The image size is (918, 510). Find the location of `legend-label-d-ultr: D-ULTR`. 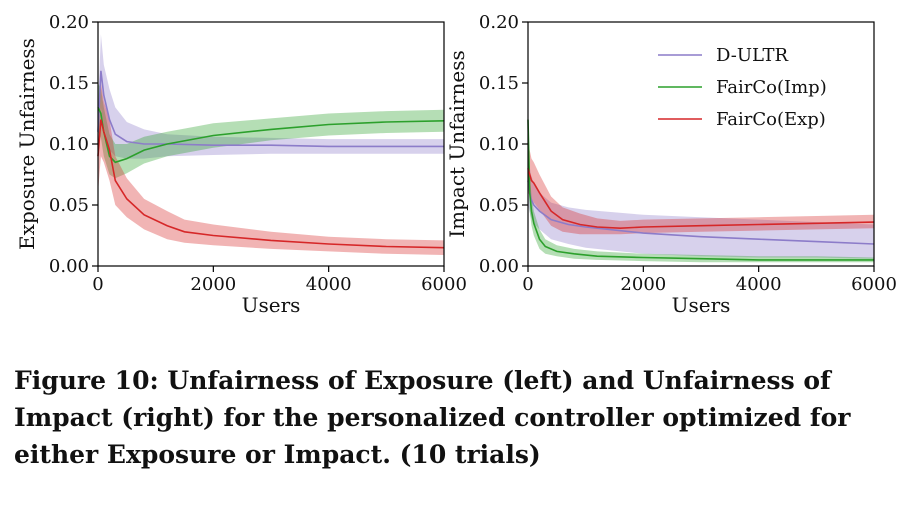

legend-label-d-ultr: D-ULTR is located at coordinates (752, 55).